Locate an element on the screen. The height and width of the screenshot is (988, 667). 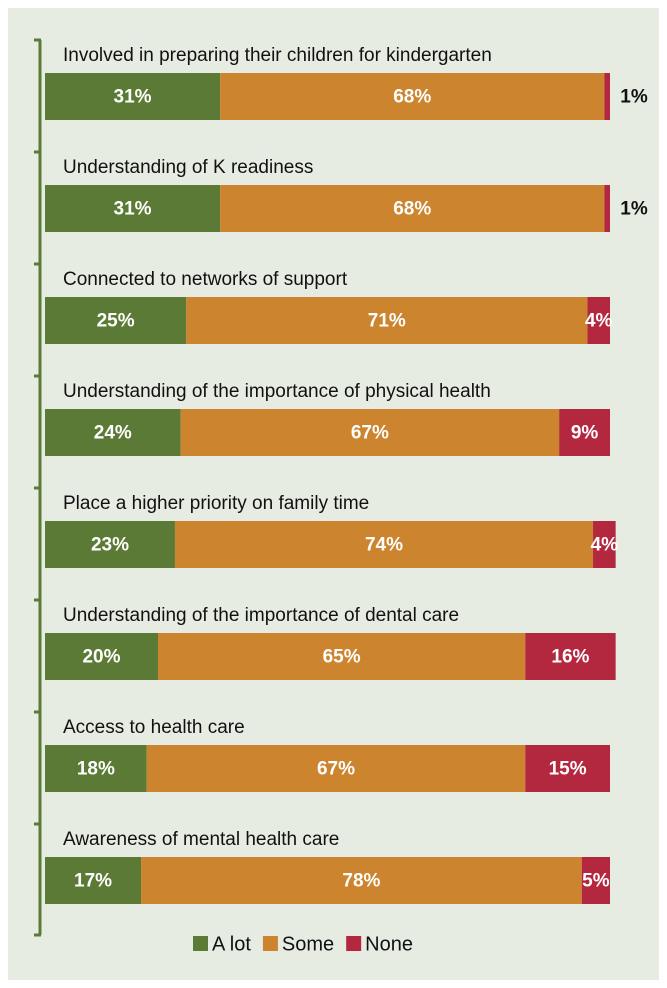
value-label: 65% is located at coordinates (342, 657).